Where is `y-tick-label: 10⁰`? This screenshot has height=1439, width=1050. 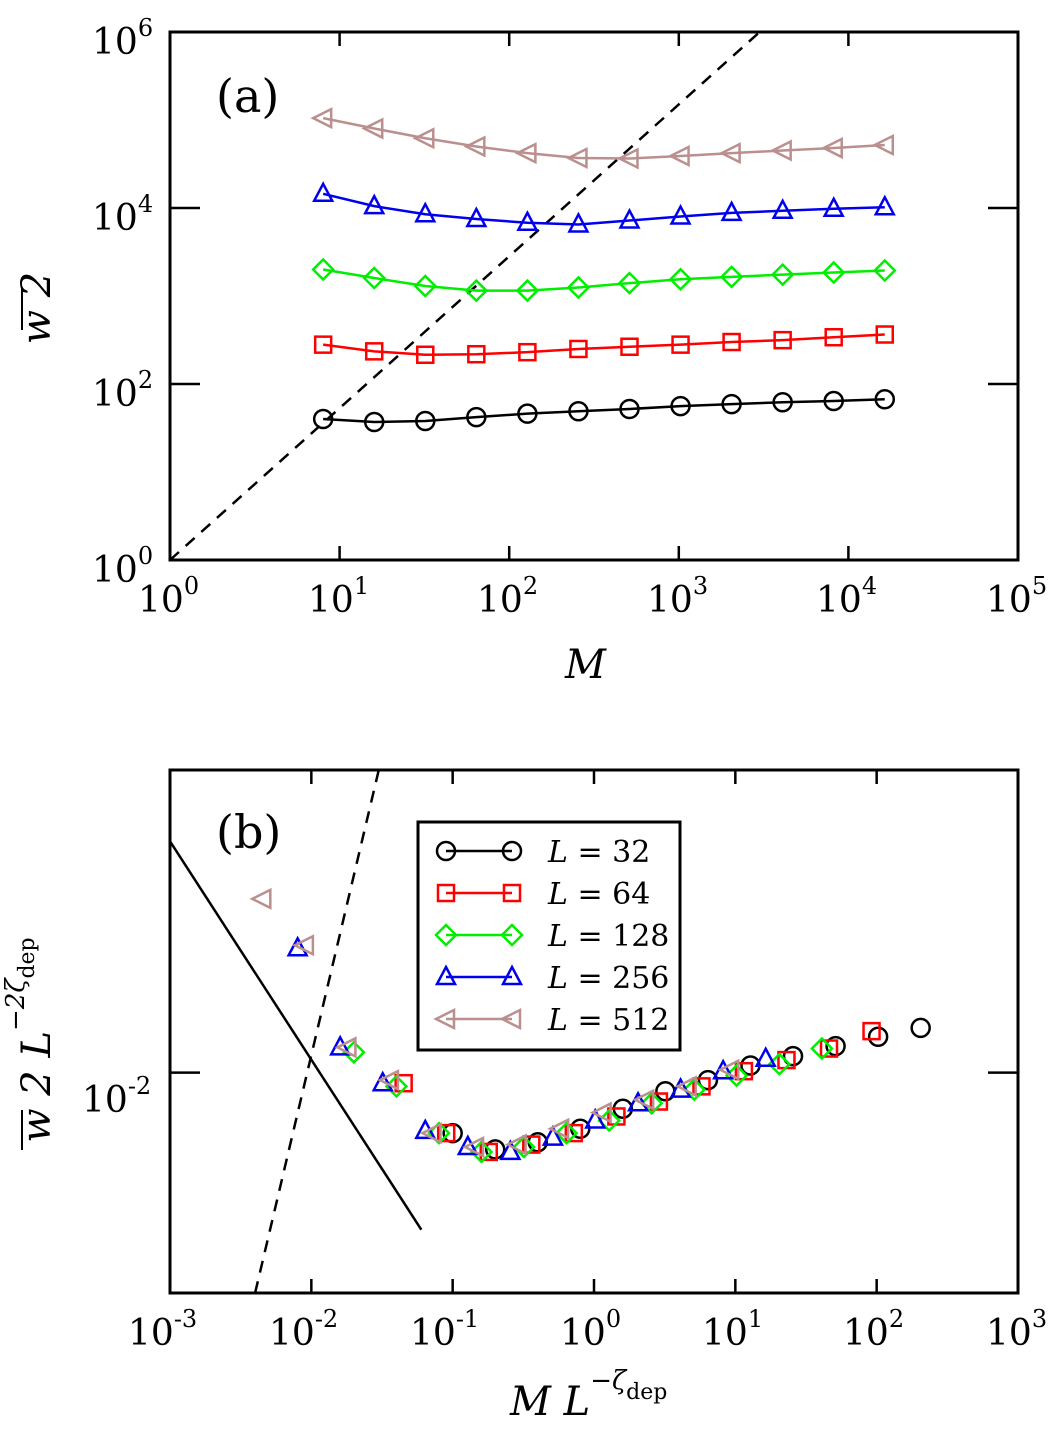
y-tick-label: 10⁰ is located at coordinates (122, 566).